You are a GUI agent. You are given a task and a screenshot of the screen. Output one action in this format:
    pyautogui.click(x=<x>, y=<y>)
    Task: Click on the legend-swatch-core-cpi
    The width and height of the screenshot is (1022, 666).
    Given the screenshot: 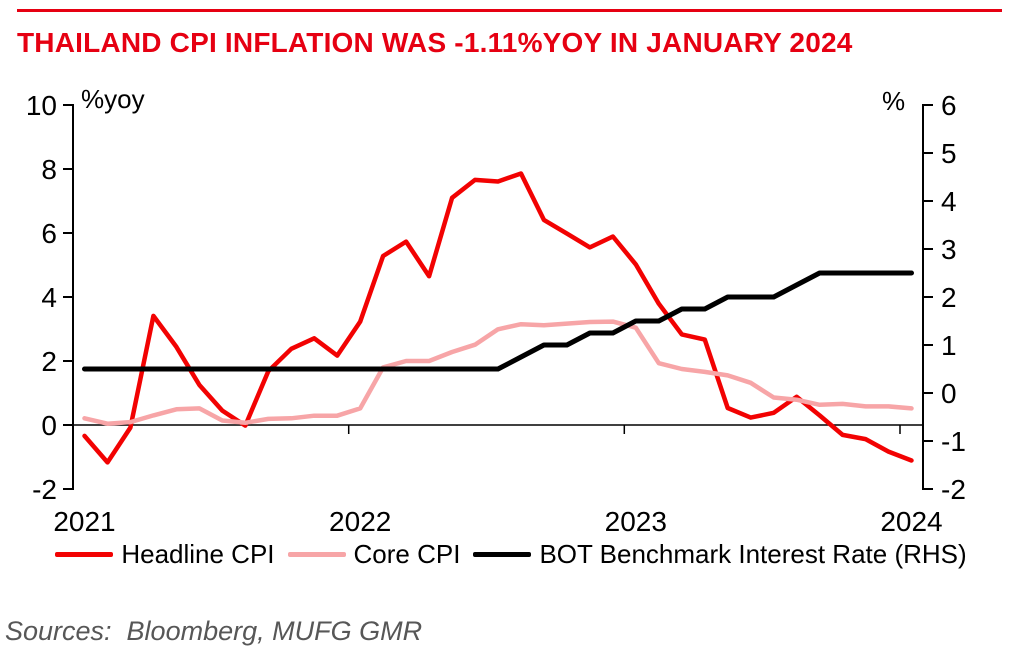 What is the action you would take?
    pyautogui.click(x=316, y=554)
    